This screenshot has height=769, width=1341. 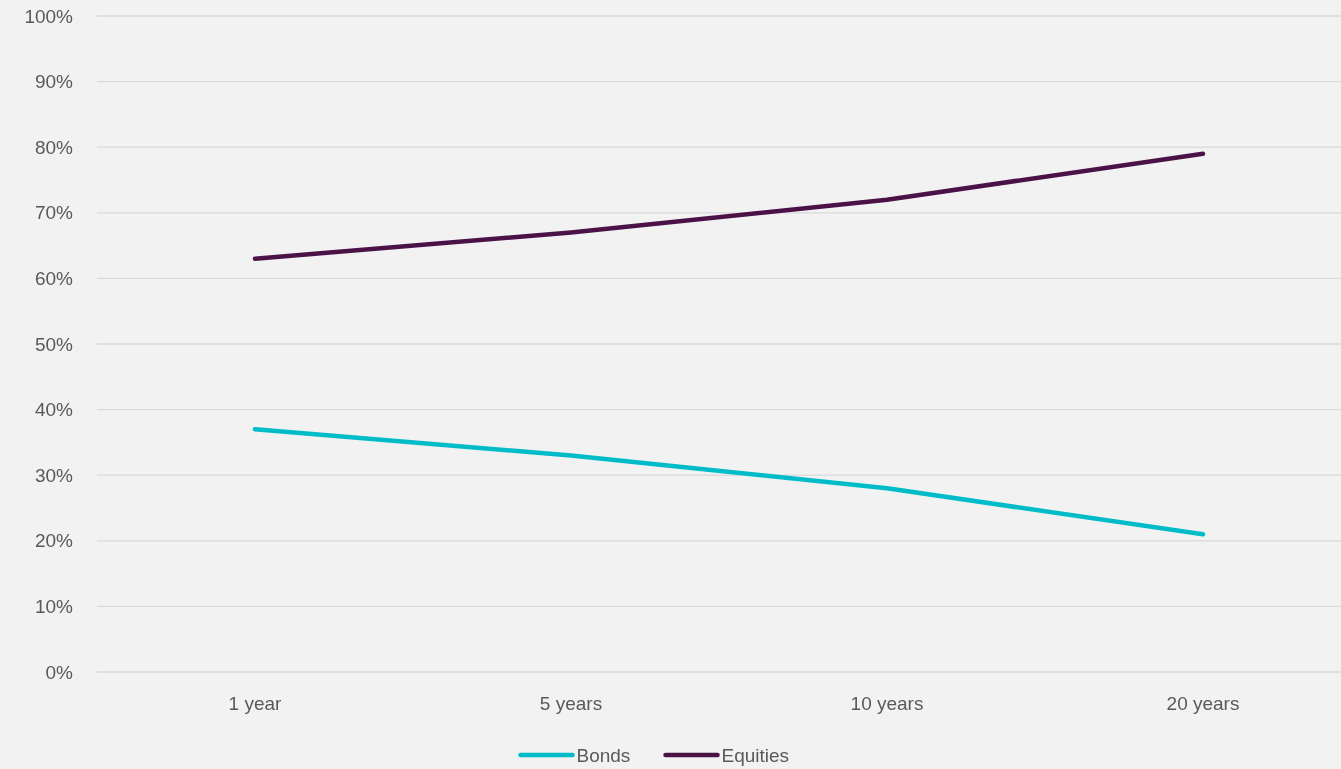 What do you see at coordinates (54, 279) in the screenshot?
I see `y-tick-label: 60%` at bounding box center [54, 279].